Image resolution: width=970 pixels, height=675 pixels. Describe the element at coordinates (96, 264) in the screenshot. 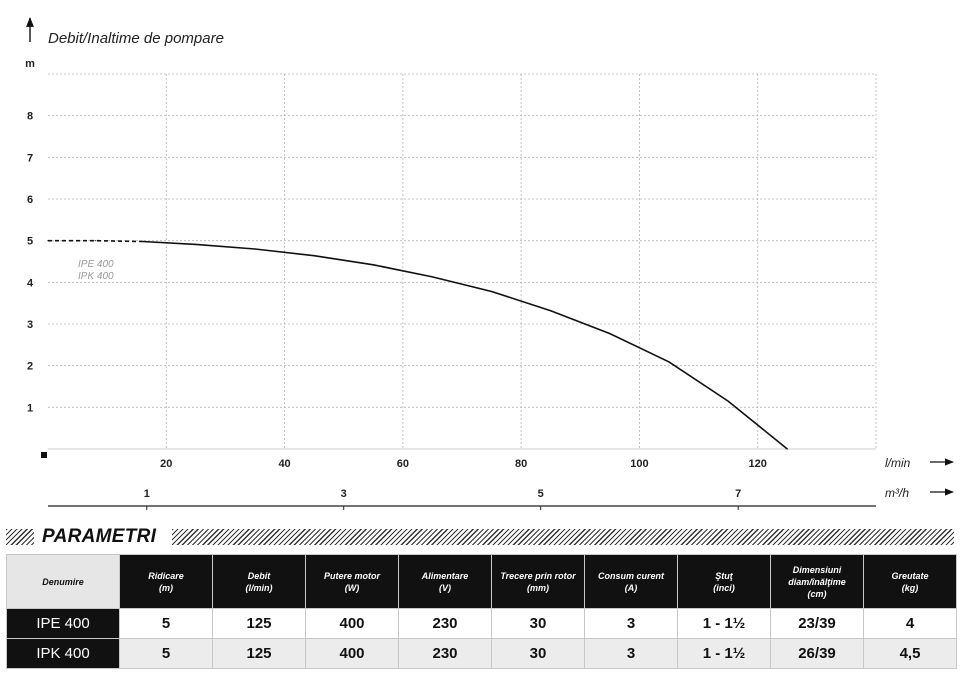

I see `series-label: IPE 400` at that location.